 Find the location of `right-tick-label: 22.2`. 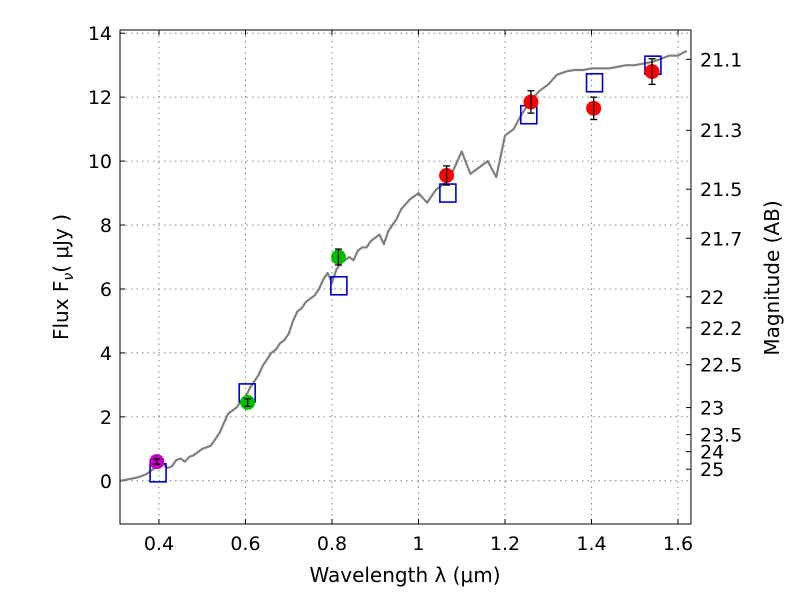

right-tick-label: 22.2 is located at coordinates (721, 329).